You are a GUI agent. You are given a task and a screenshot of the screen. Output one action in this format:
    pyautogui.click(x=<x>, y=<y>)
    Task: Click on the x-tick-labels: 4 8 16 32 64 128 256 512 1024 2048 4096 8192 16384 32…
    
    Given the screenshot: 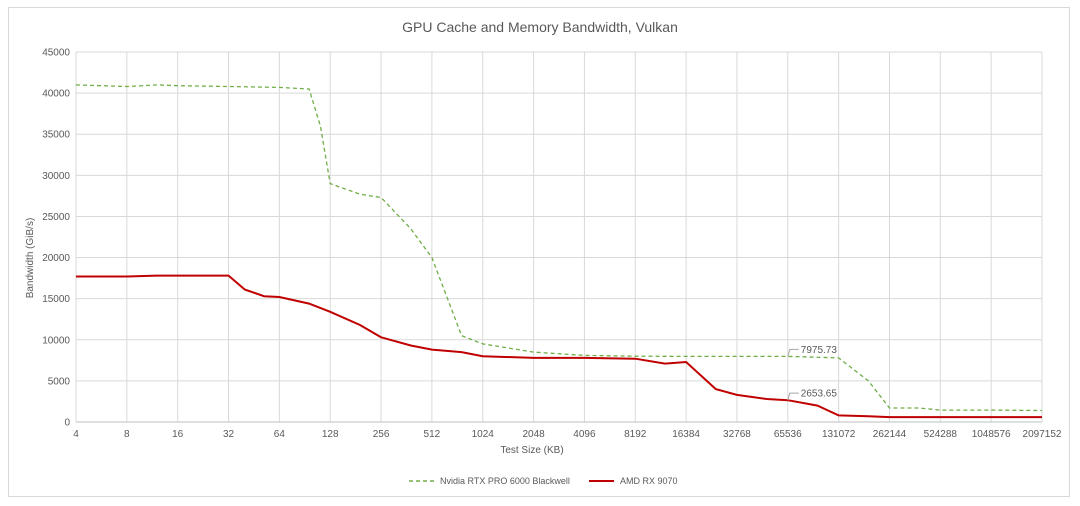 What is the action you would take?
    pyautogui.click(x=567, y=434)
    